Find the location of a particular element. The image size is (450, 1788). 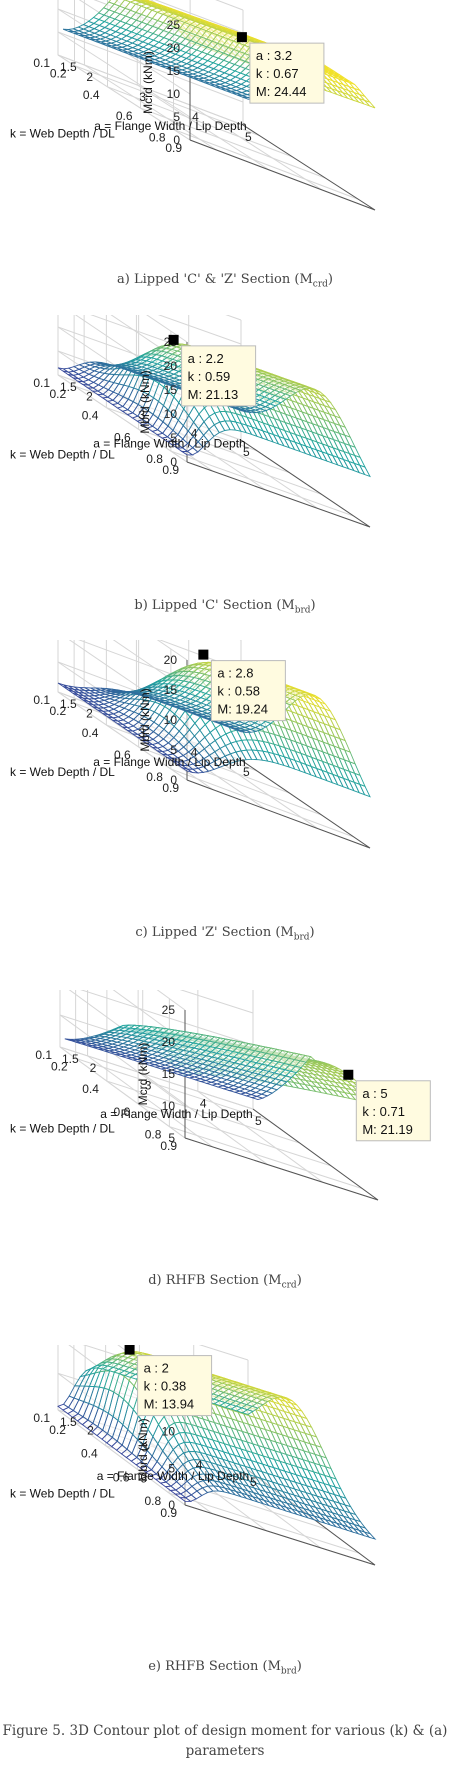

y-tick-label: 0.4 is located at coordinates (90, 1089).